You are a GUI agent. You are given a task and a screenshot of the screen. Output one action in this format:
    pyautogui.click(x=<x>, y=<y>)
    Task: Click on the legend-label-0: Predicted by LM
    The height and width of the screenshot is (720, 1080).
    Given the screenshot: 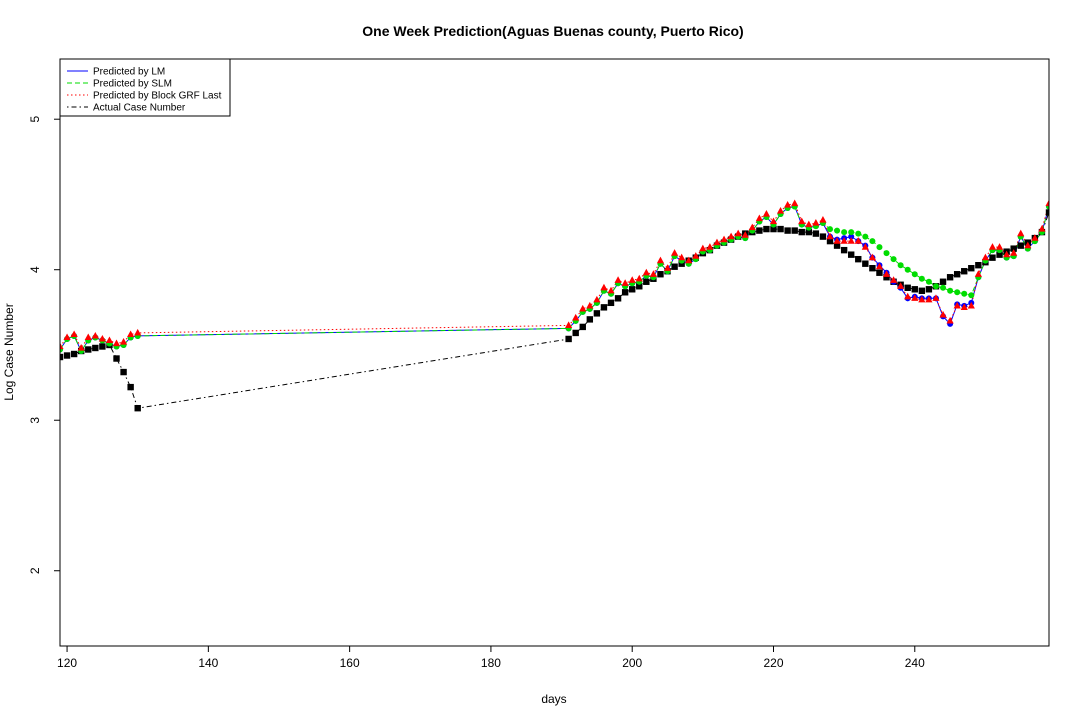 What is the action you would take?
    pyautogui.click(x=129, y=72)
    